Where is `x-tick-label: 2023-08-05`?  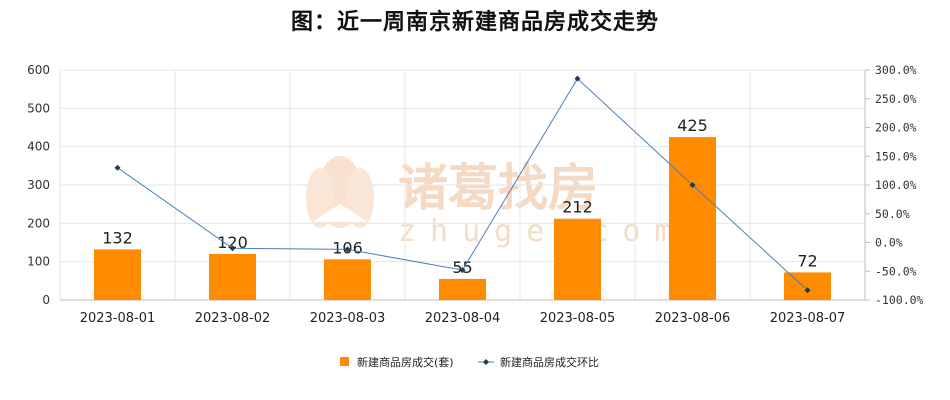
x-tick-label: 2023-08-05 is located at coordinates (578, 318).